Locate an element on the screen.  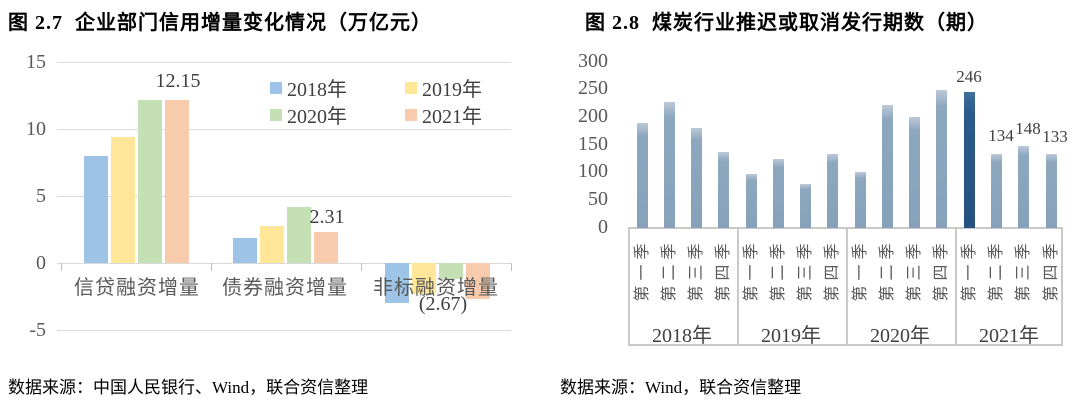
bar-2021年-第二季 is located at coordinates (996, 191).